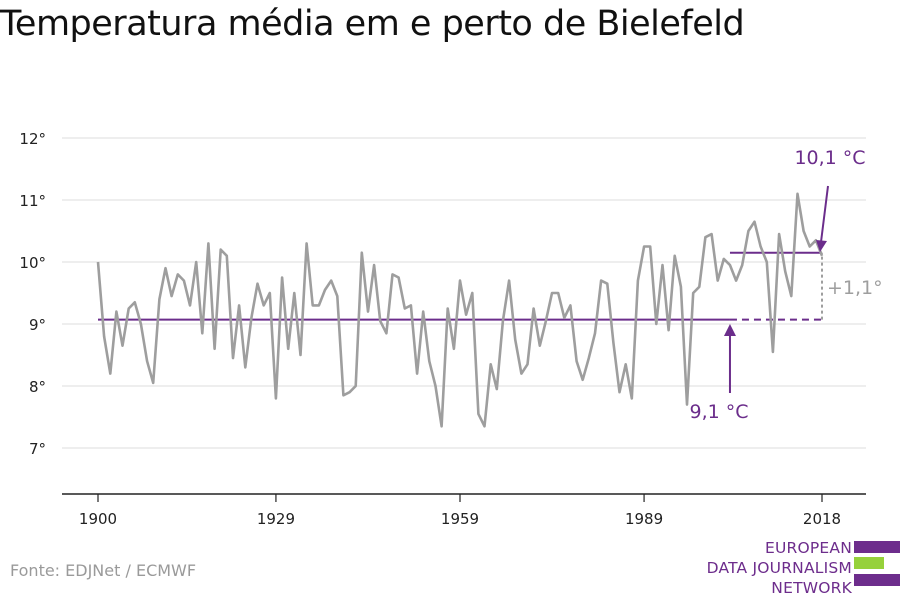  Describe the element at coordinates (32, 263) in the screenshot. I see `y-tick-label: 10°` at that location.